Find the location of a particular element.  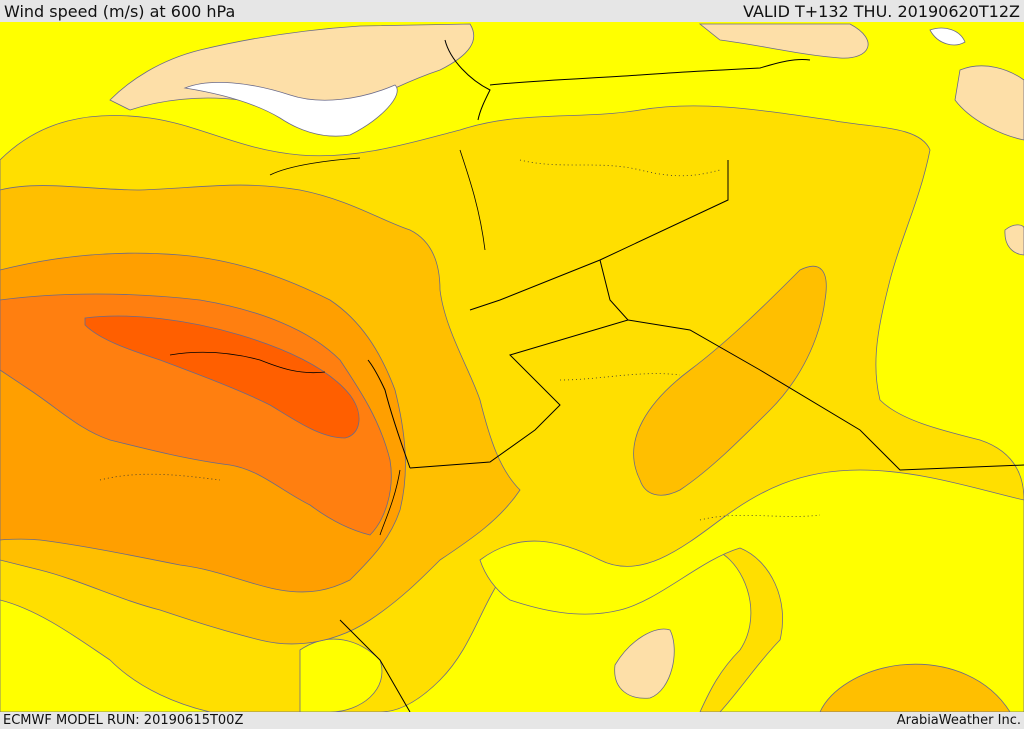

wind-band-max is located at coordinates (222, 377).